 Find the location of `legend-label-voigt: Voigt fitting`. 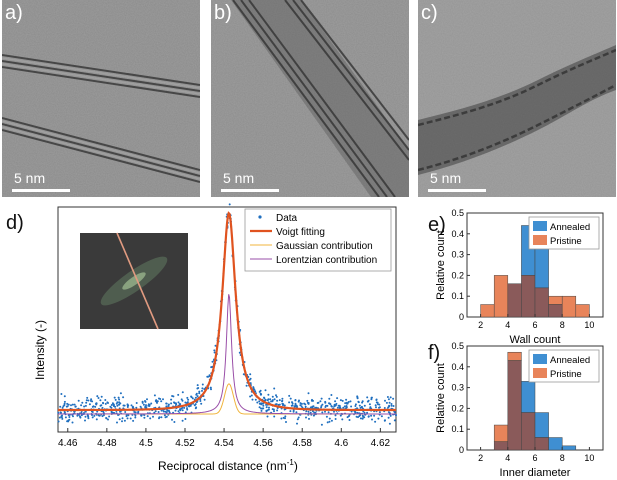

legend-label-voigt: Voigt fitting is located at coordinates (300, 232).